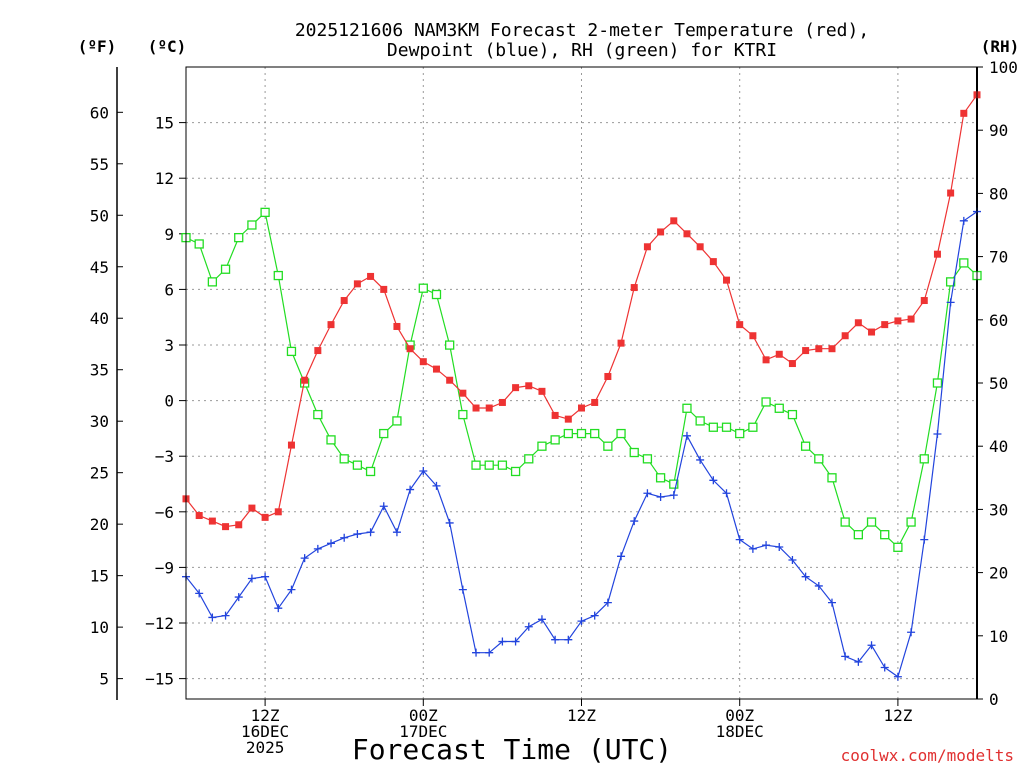 The width and height of the screenshot is (1024, 768). Describe the element at coordinates (159, 623) in the screenshot. I see `celsius-tick-label: −12` at that location.